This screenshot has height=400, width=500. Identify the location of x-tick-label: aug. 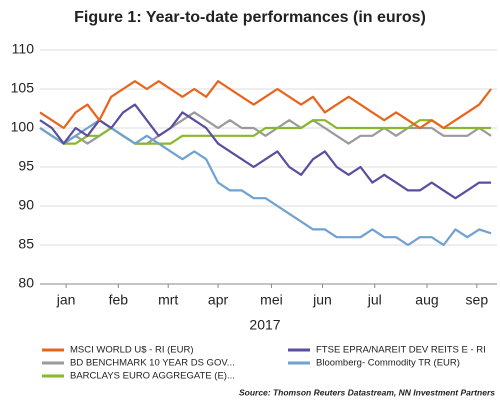
(426, 300).